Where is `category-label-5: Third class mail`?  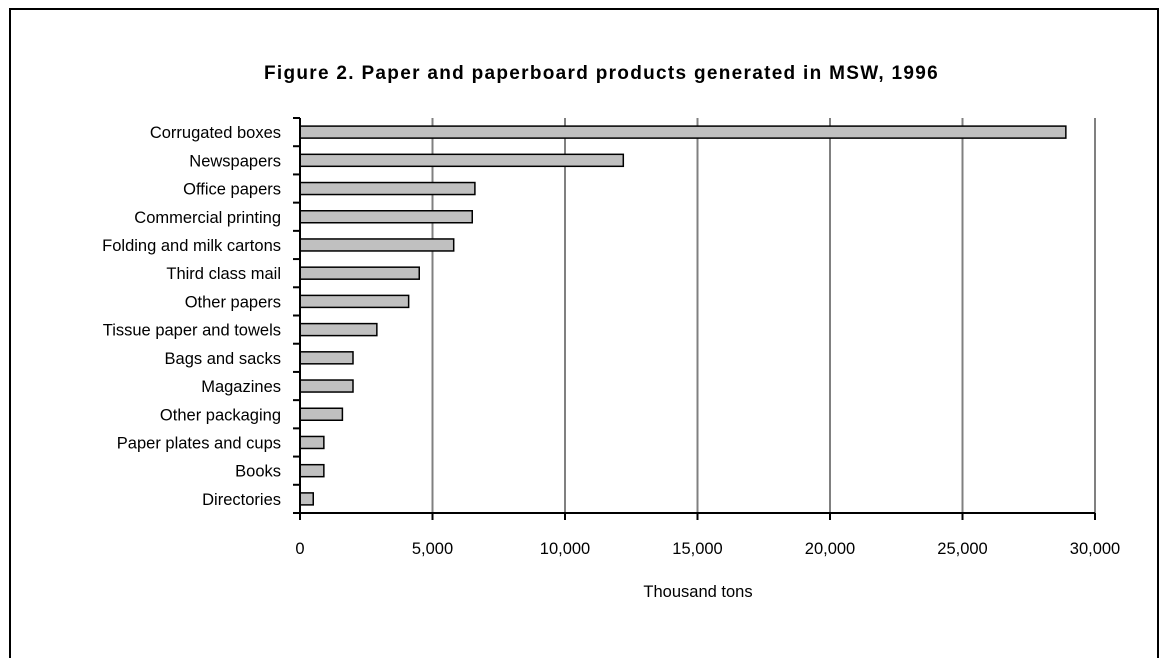
category-label-5: Third class mail is located at coordinates (223, 274).